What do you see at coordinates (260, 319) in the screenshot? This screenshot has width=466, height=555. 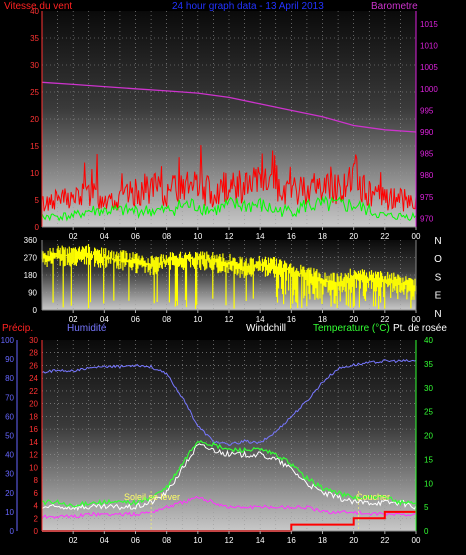 I see `chart2-x-tick-label: 14` at bounding box center [260, 319].